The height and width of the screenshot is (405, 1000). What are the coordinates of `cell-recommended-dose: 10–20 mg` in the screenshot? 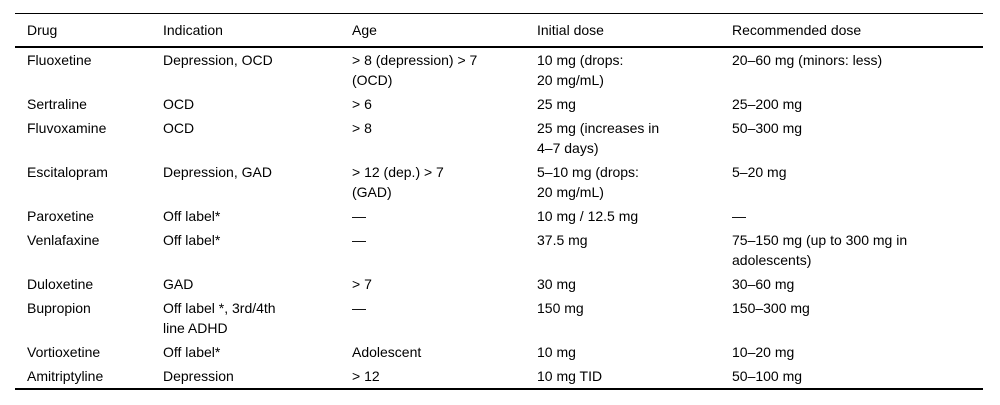 It's located at (763, 352).